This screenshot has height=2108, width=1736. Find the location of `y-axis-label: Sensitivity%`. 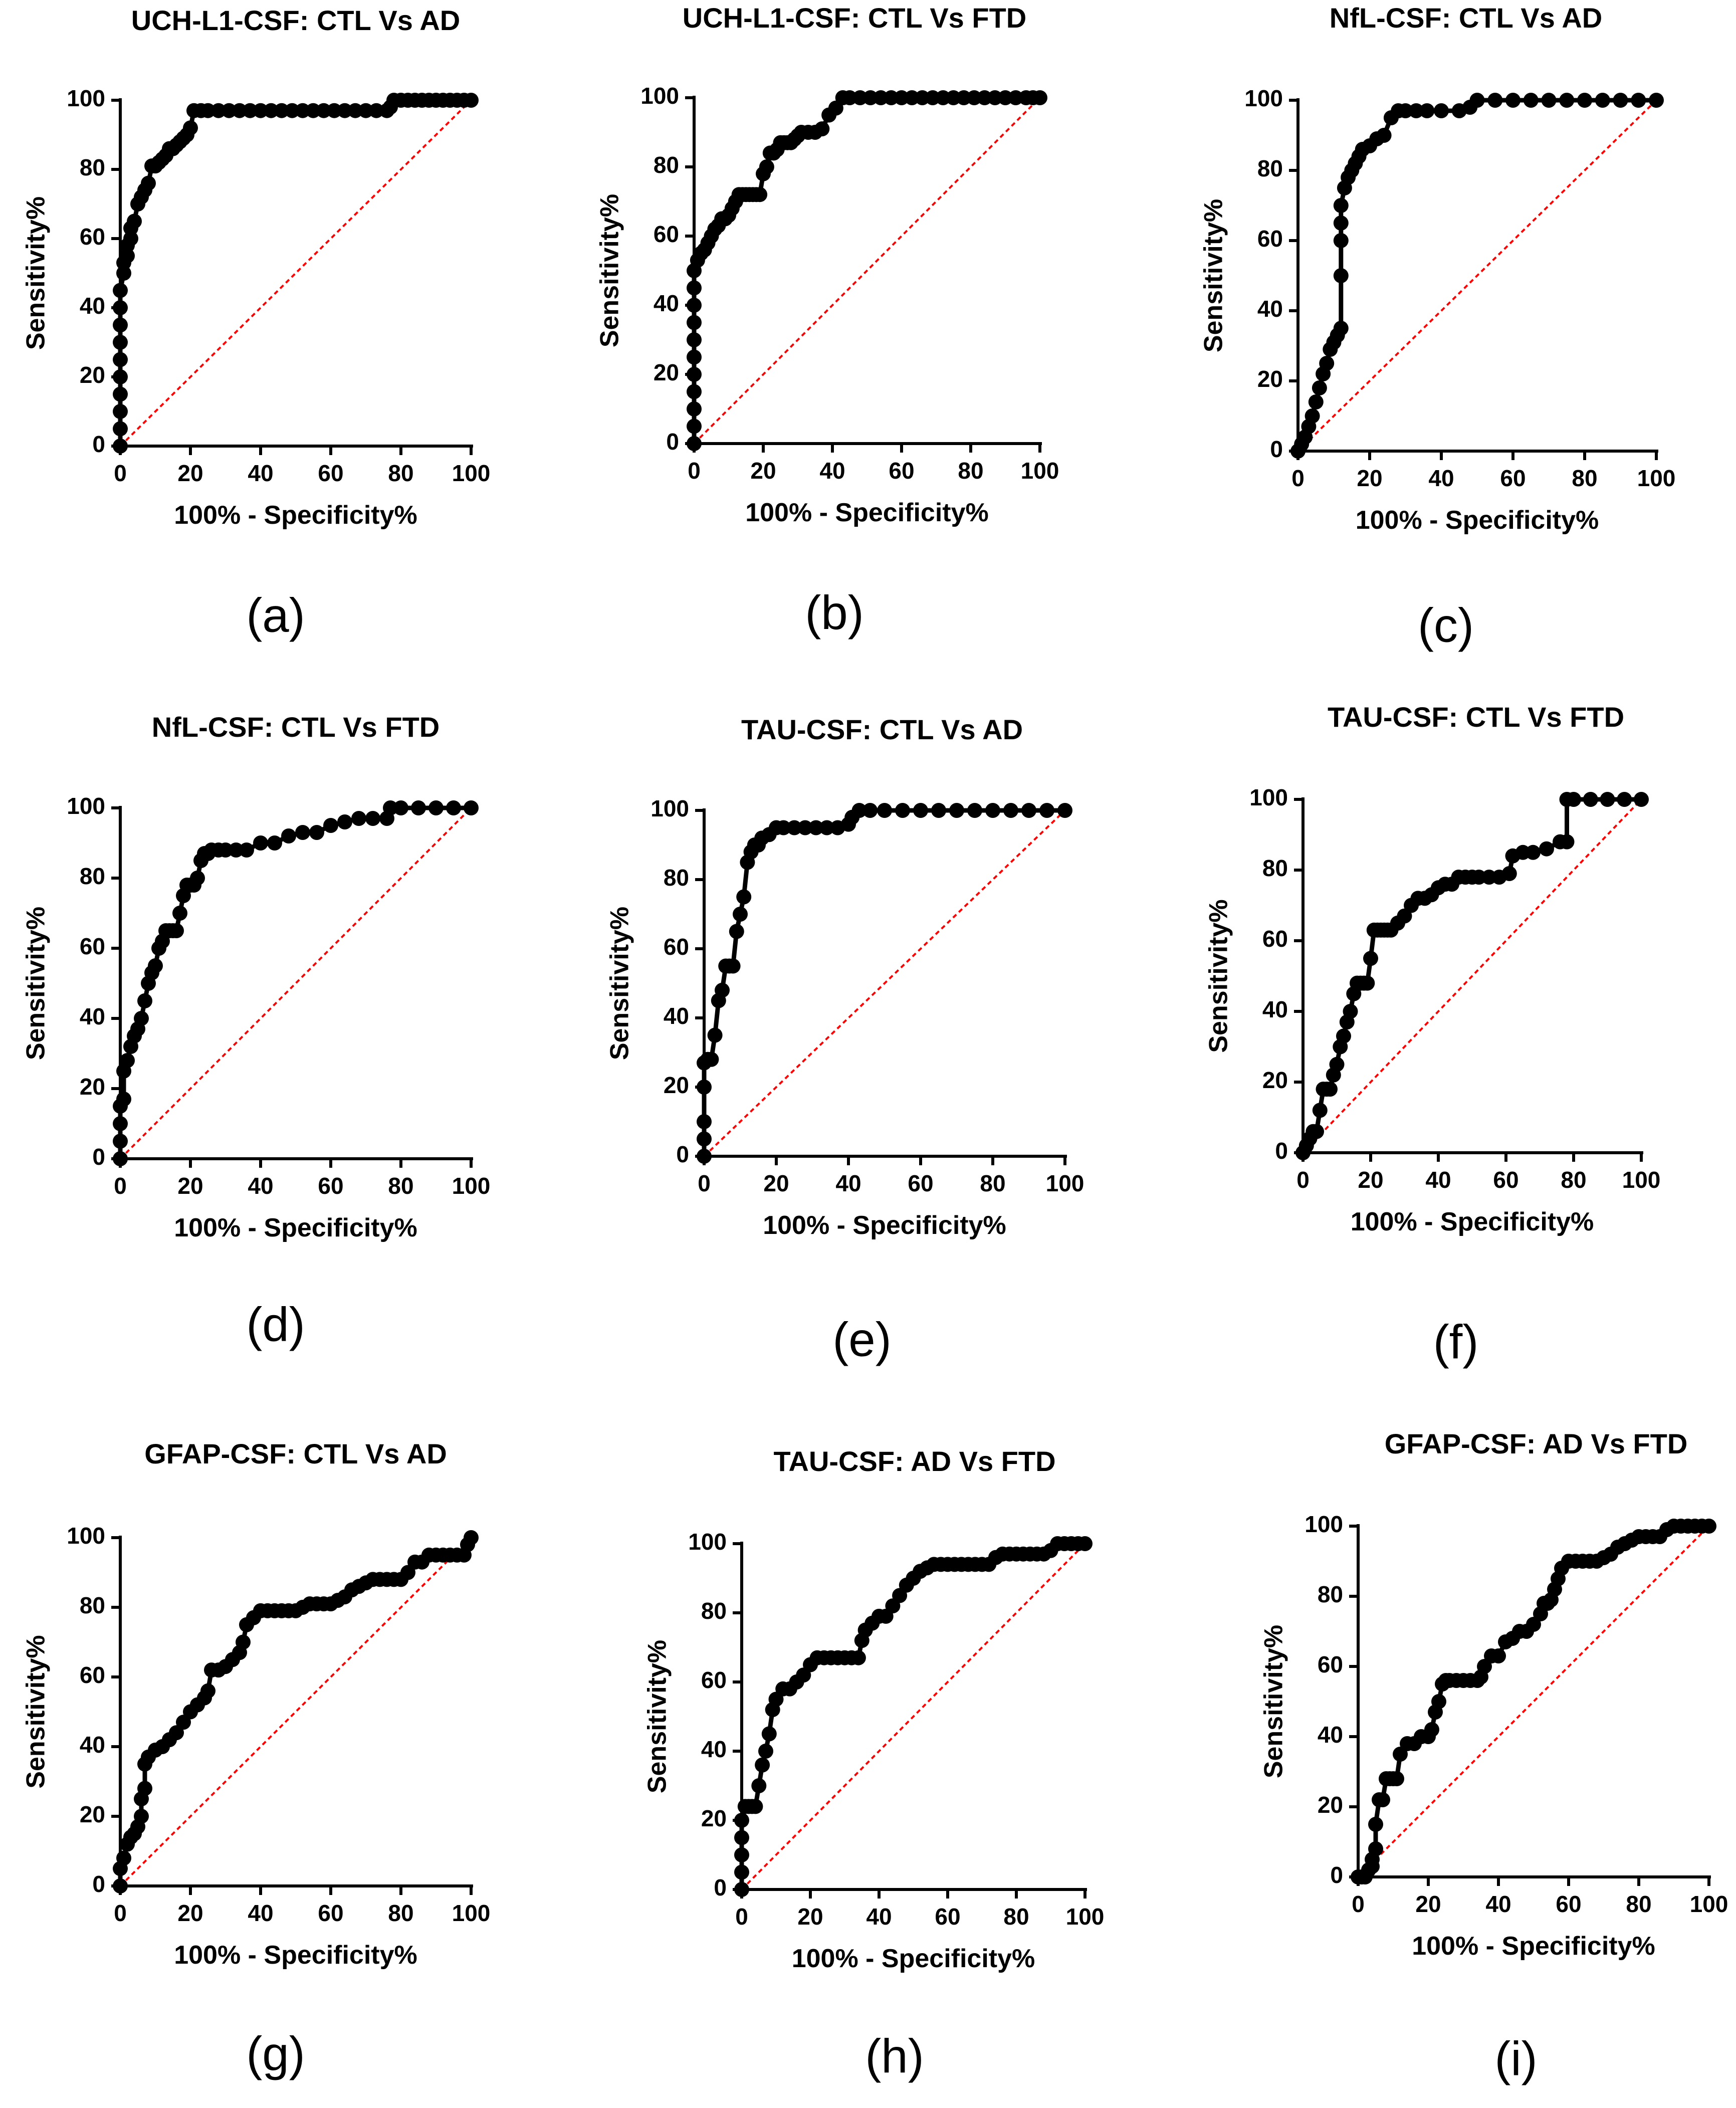

y-axis-label: Sensitivity% is located at coordinates (1273, 1701).